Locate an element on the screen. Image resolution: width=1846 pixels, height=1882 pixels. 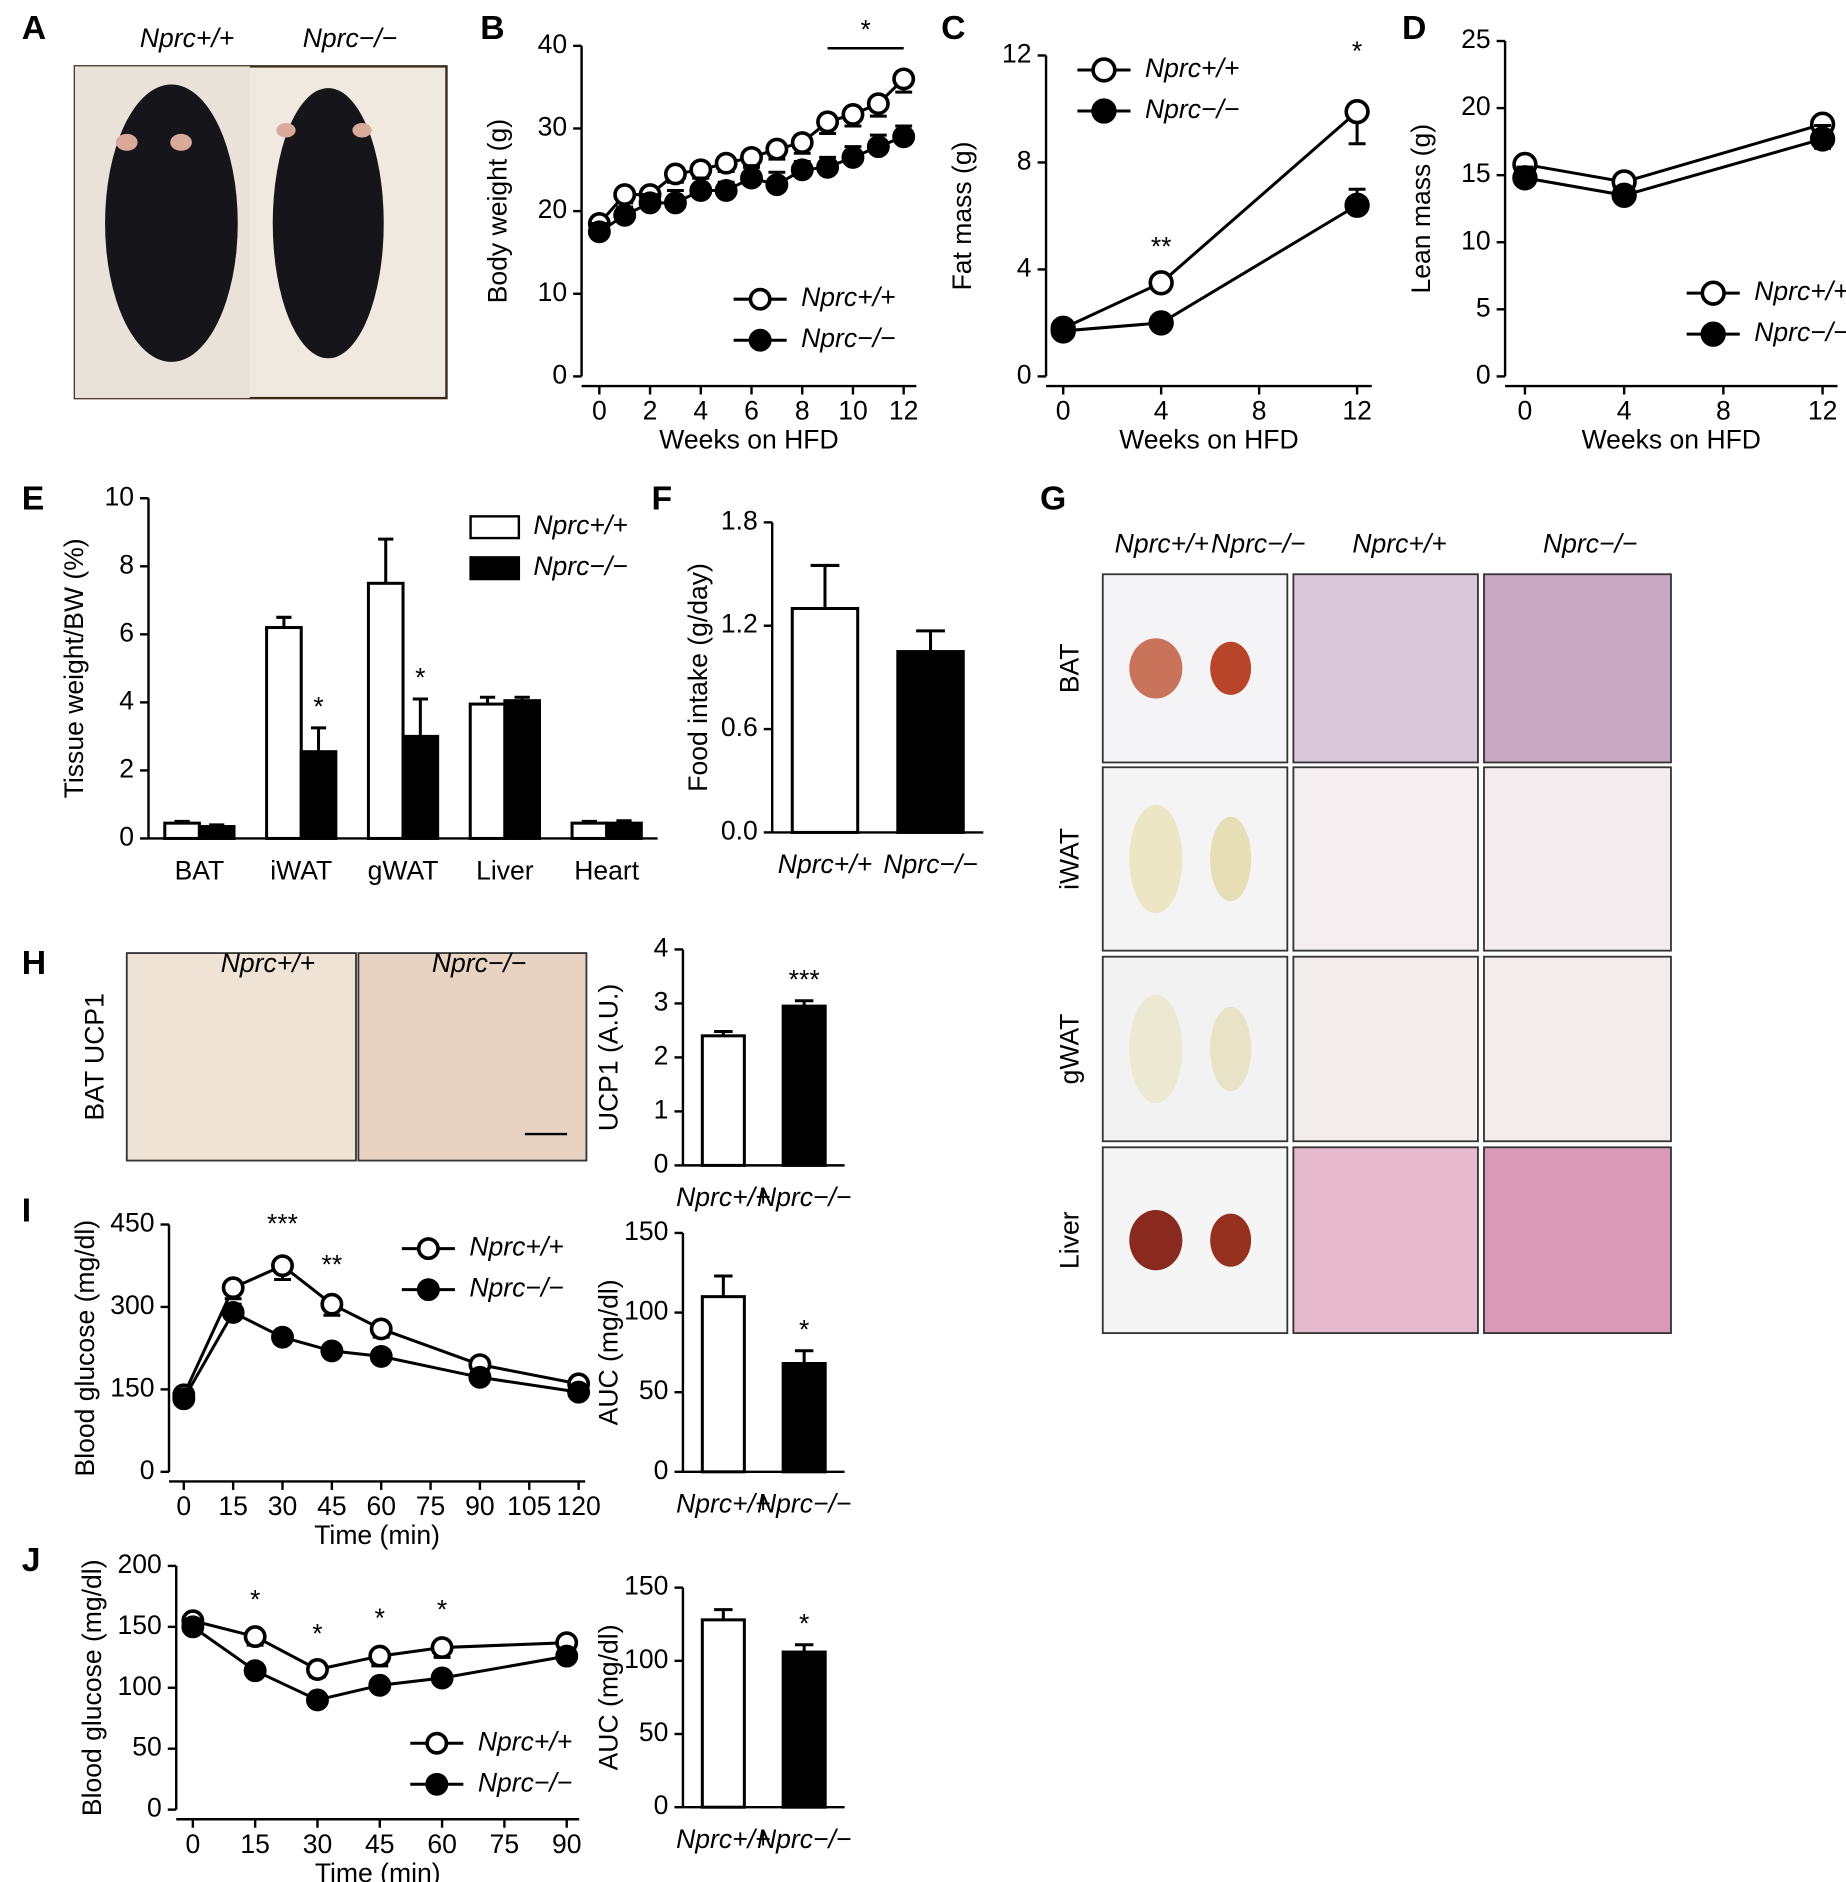
y-tick-label: 3 is located at coordinates (661, 1001).